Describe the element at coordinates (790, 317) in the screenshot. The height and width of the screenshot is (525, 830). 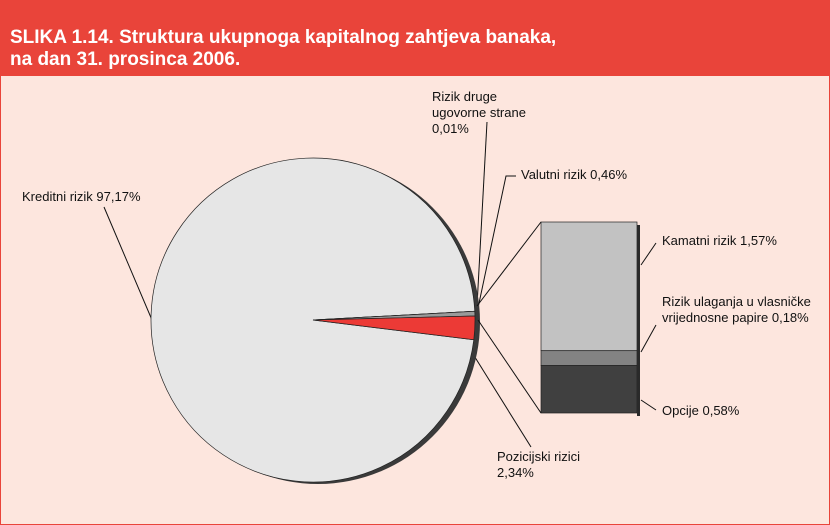
I see `label-value: 0,18%` at that location.